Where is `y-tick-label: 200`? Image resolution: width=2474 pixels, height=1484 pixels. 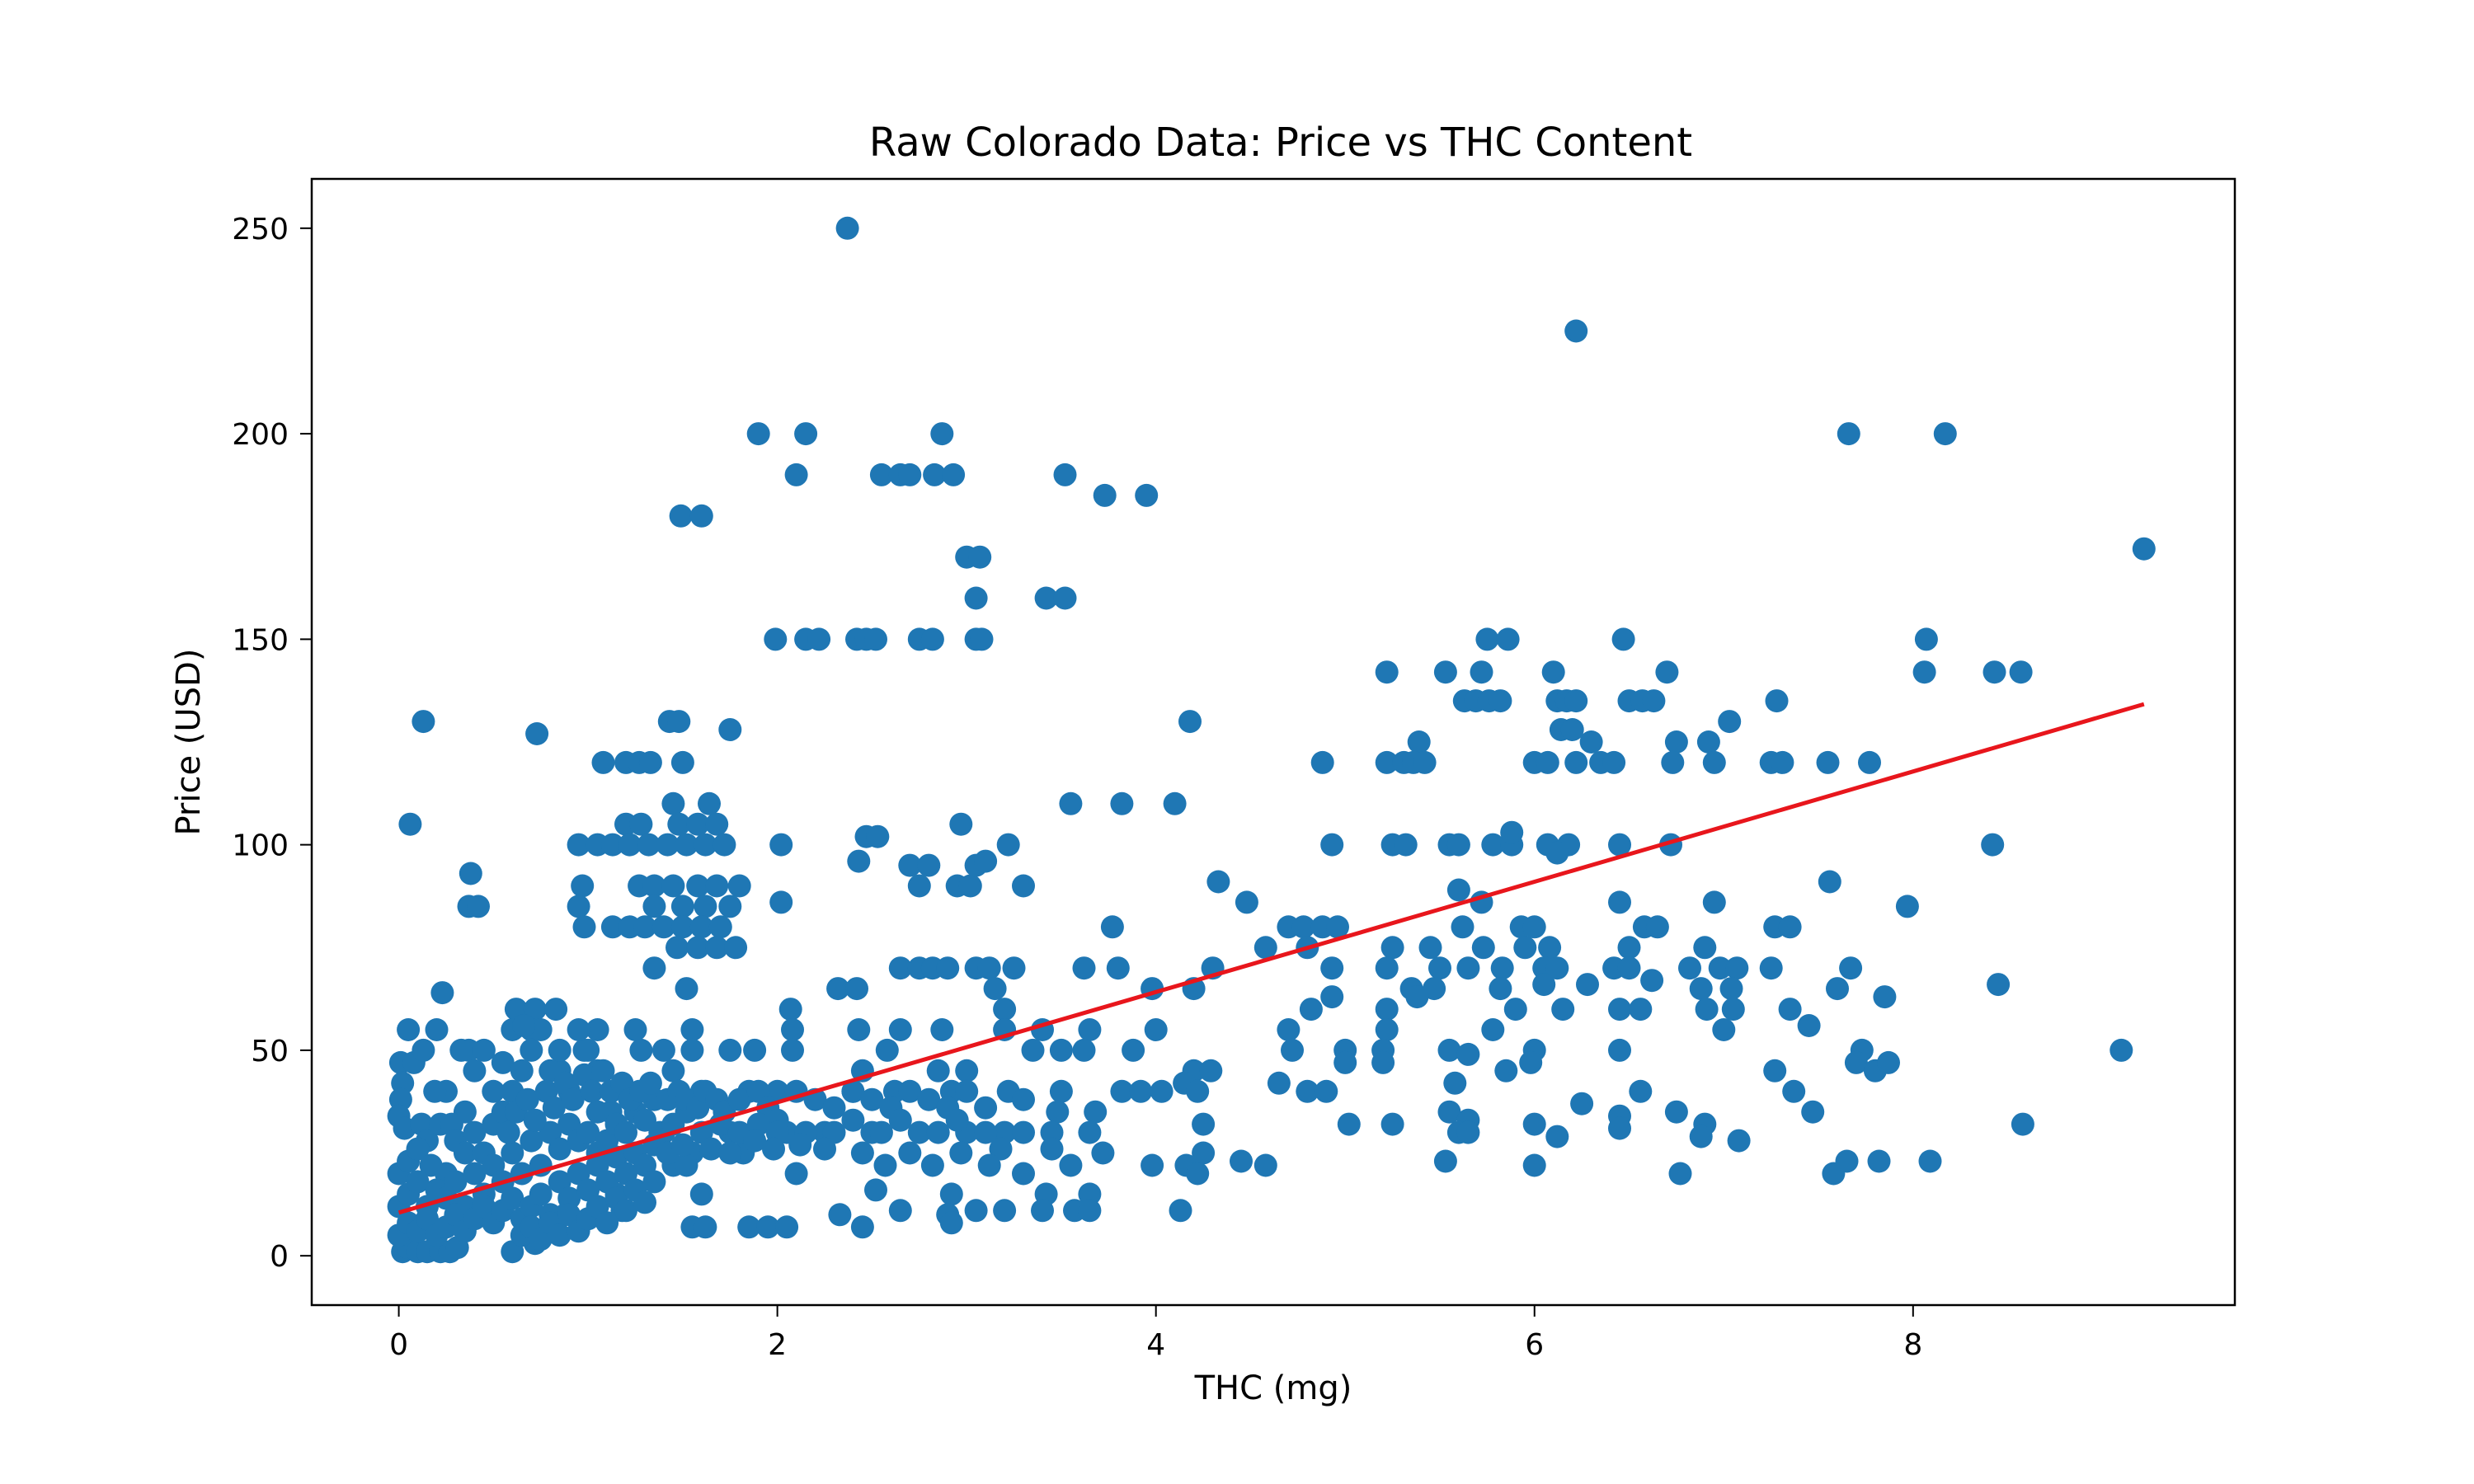
y-tick-label: 200 is located at coordinates (260, 435).